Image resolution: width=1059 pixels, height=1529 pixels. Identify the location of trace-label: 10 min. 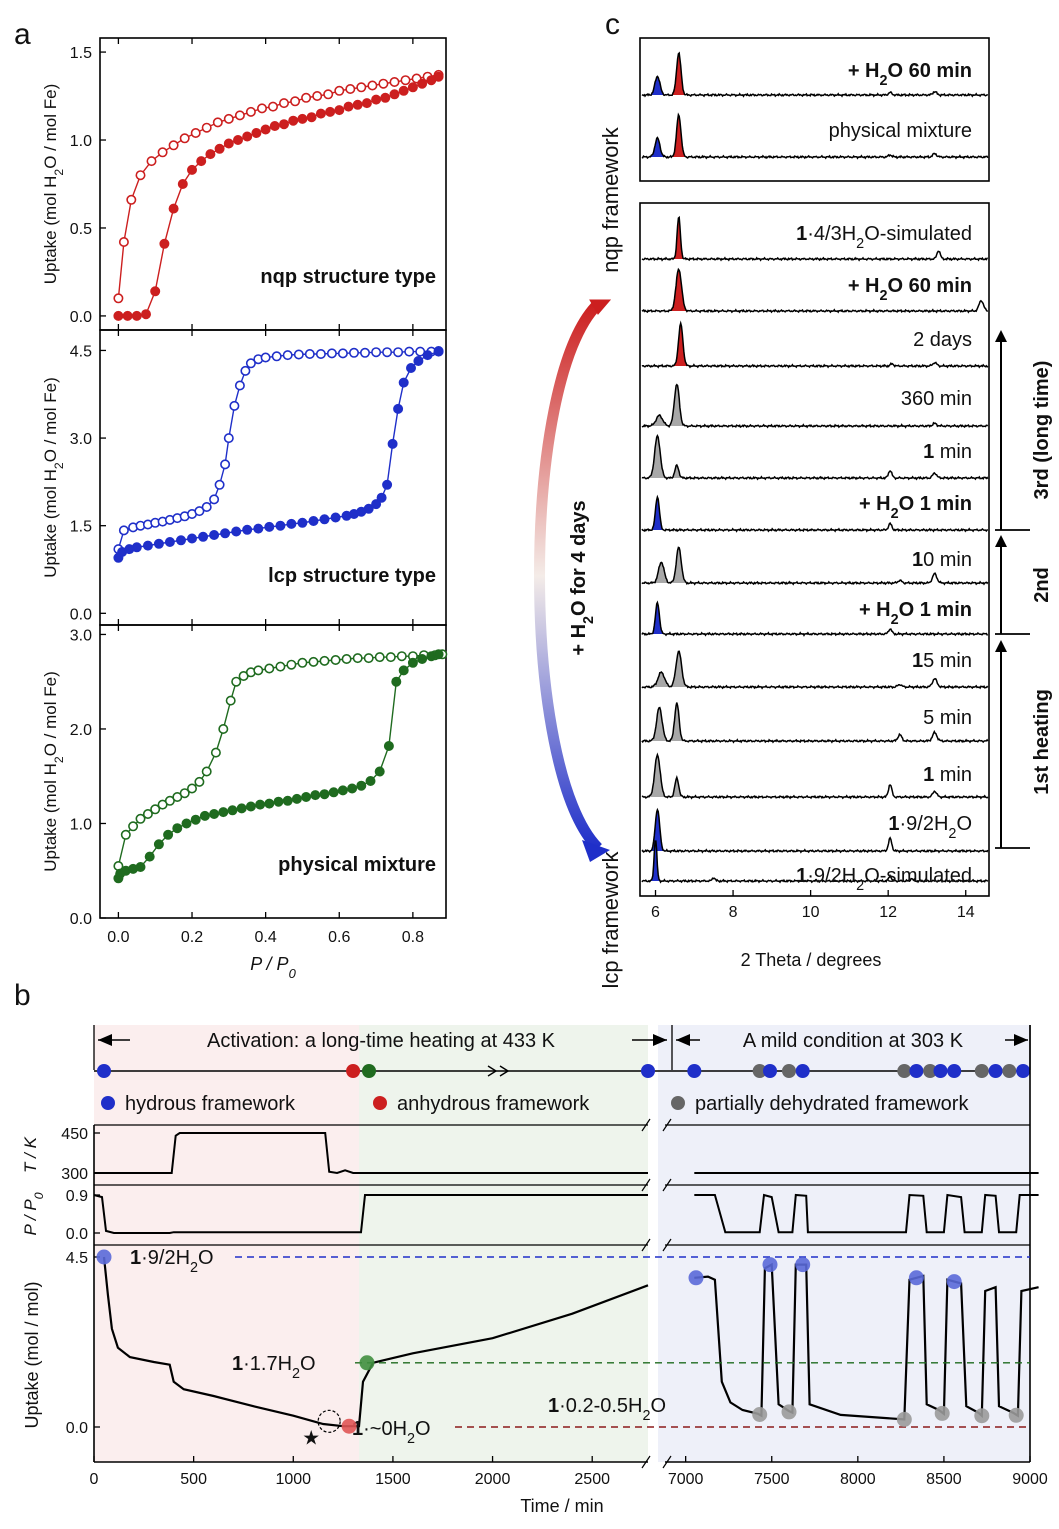
(942, 560).